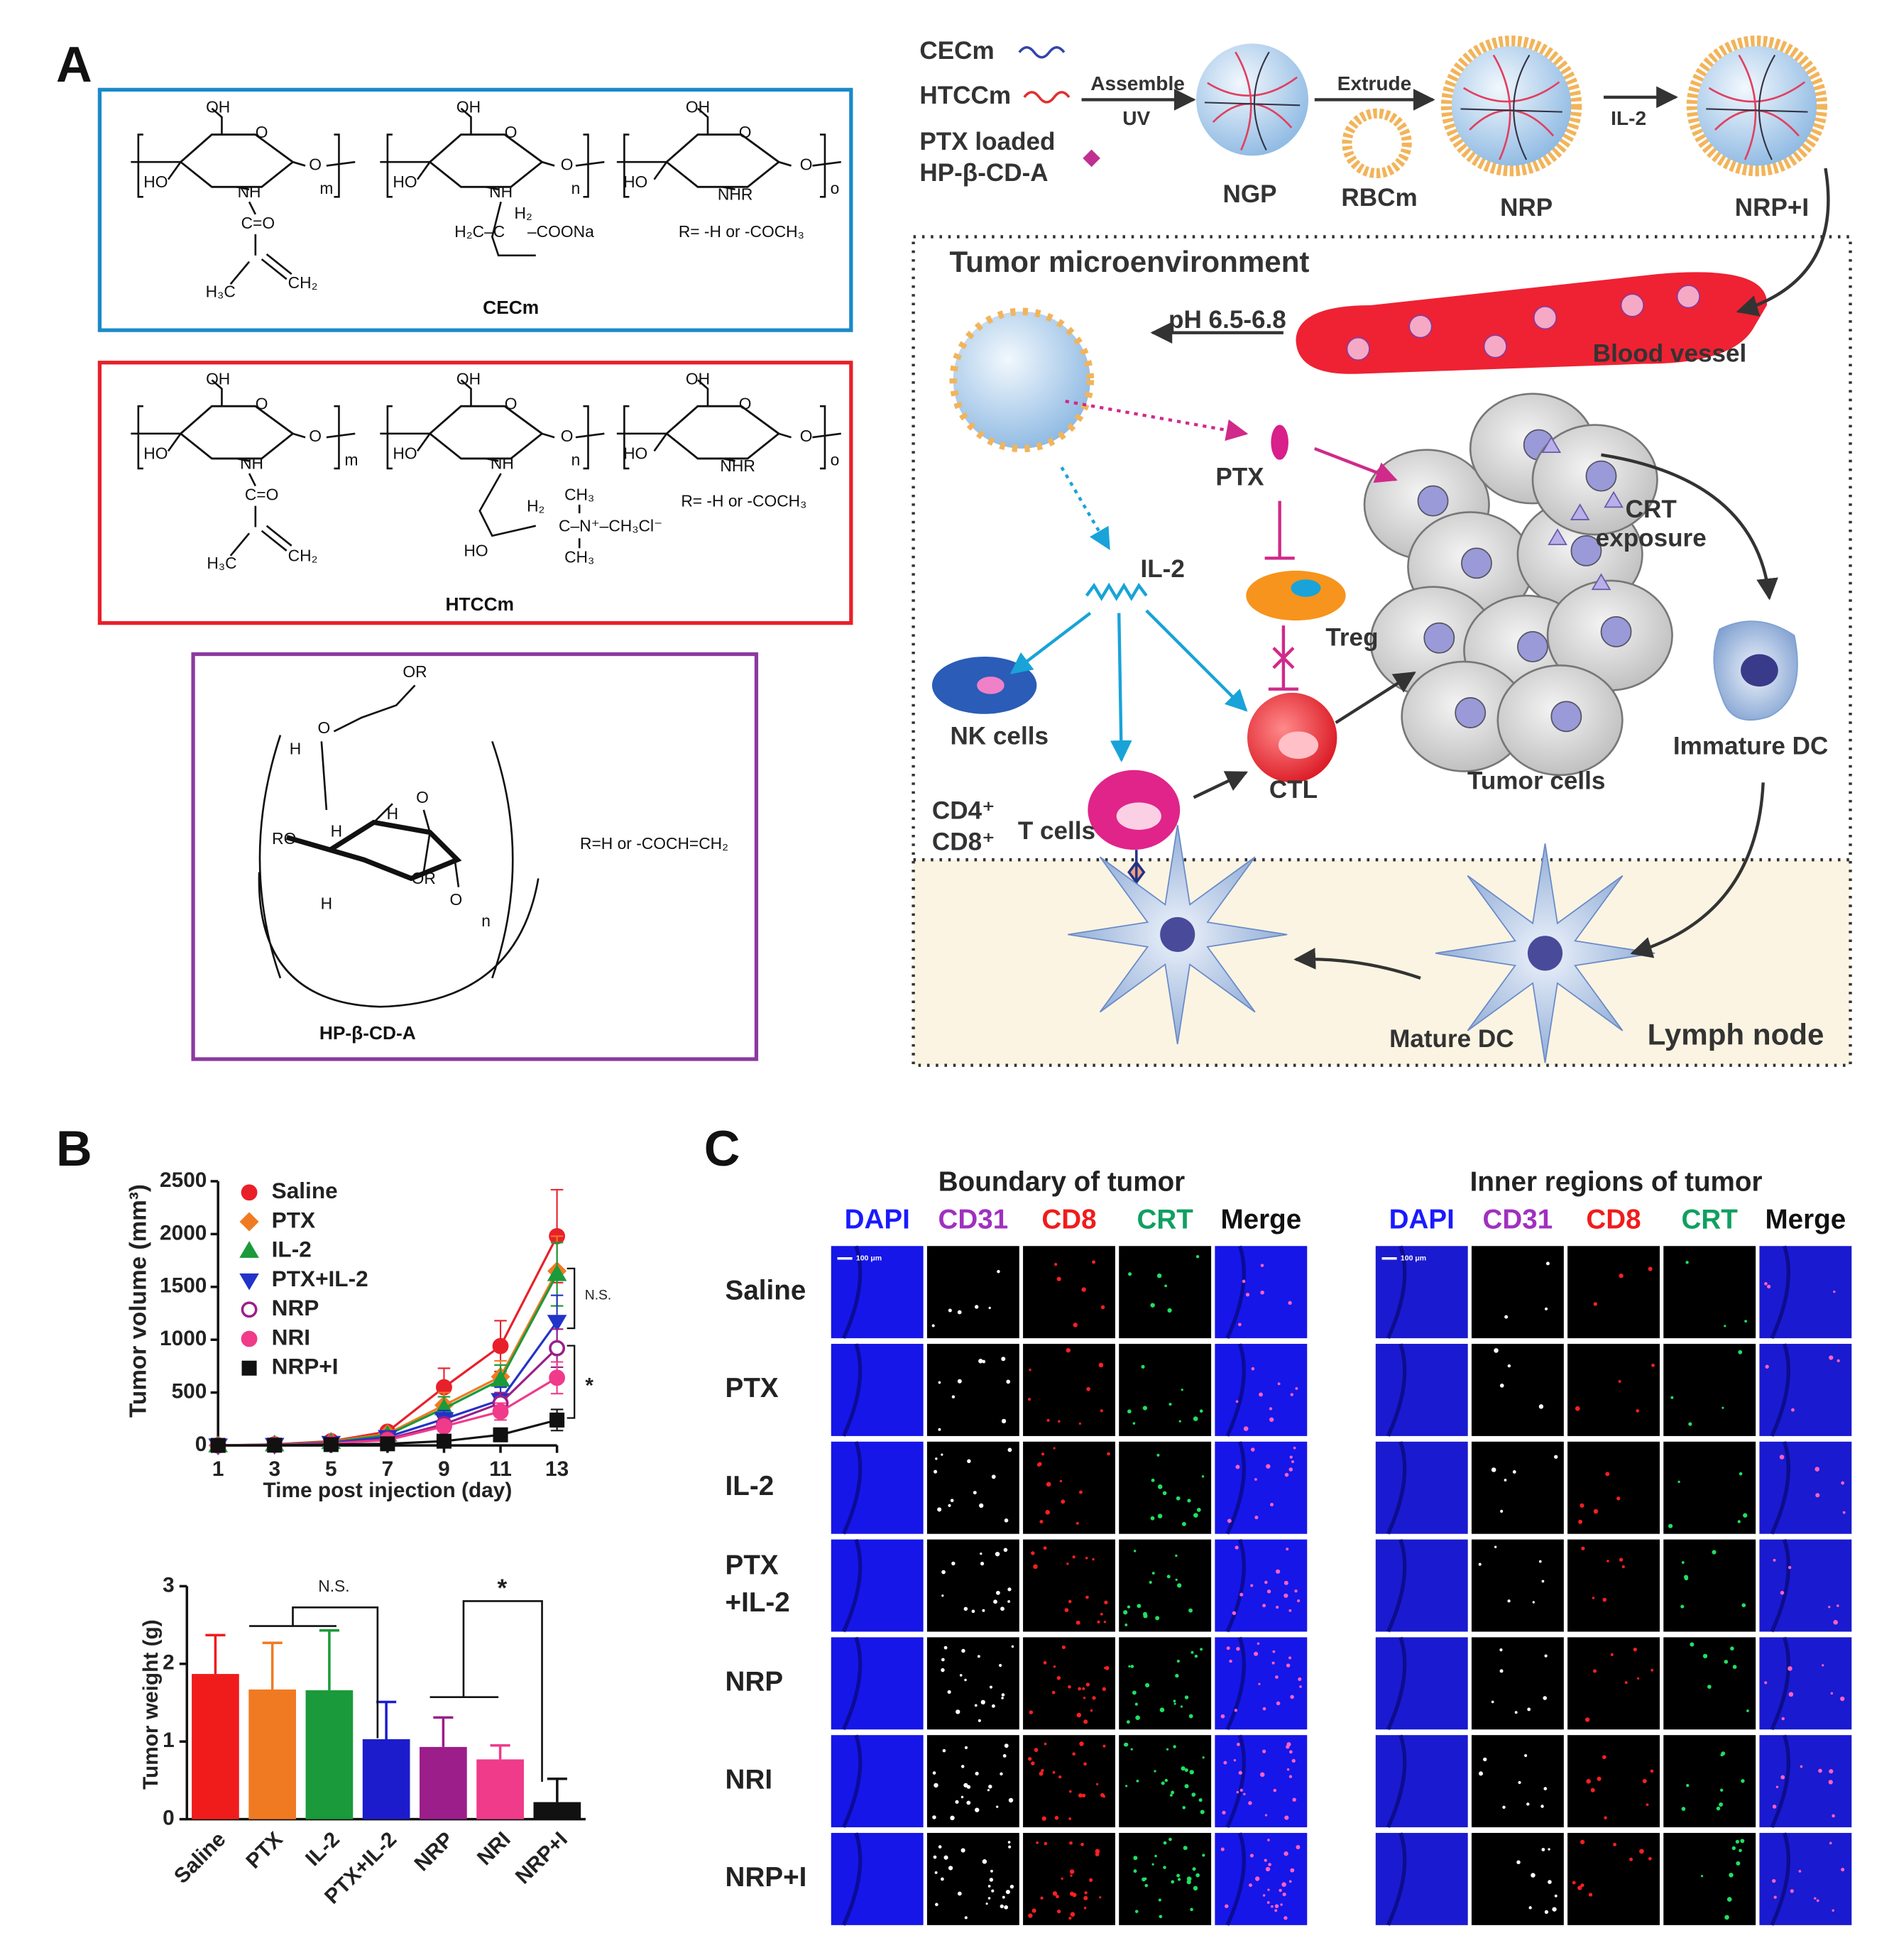 This screenshot has height=1960, width=1894. Describe the element at coordinates (169, 1663) in the screenshot. I see `y-tick-label: 2` at that location.